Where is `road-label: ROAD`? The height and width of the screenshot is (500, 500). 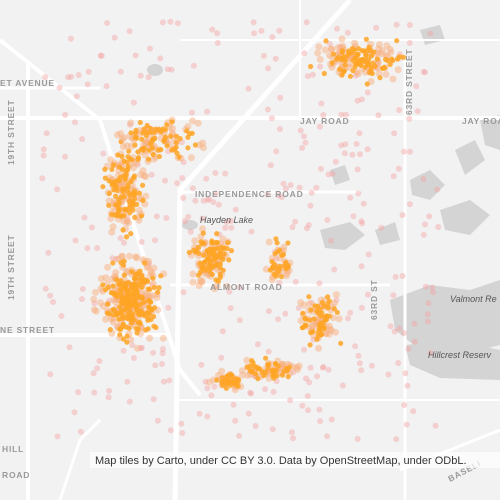
road-label: ROAD is located at coordinates (16, 475).